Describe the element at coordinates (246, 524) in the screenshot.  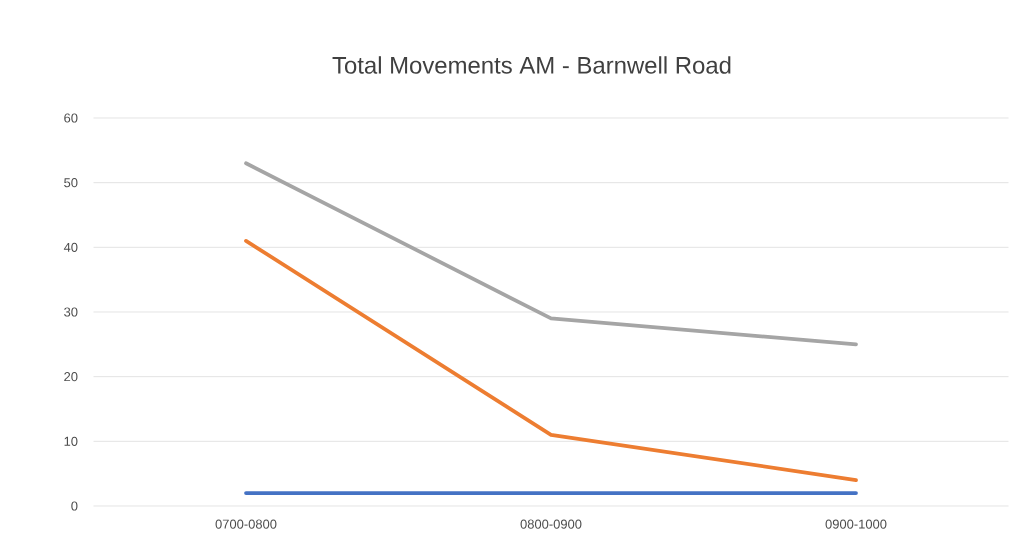
I see `x-tick-label: 0700-0800` at that location.